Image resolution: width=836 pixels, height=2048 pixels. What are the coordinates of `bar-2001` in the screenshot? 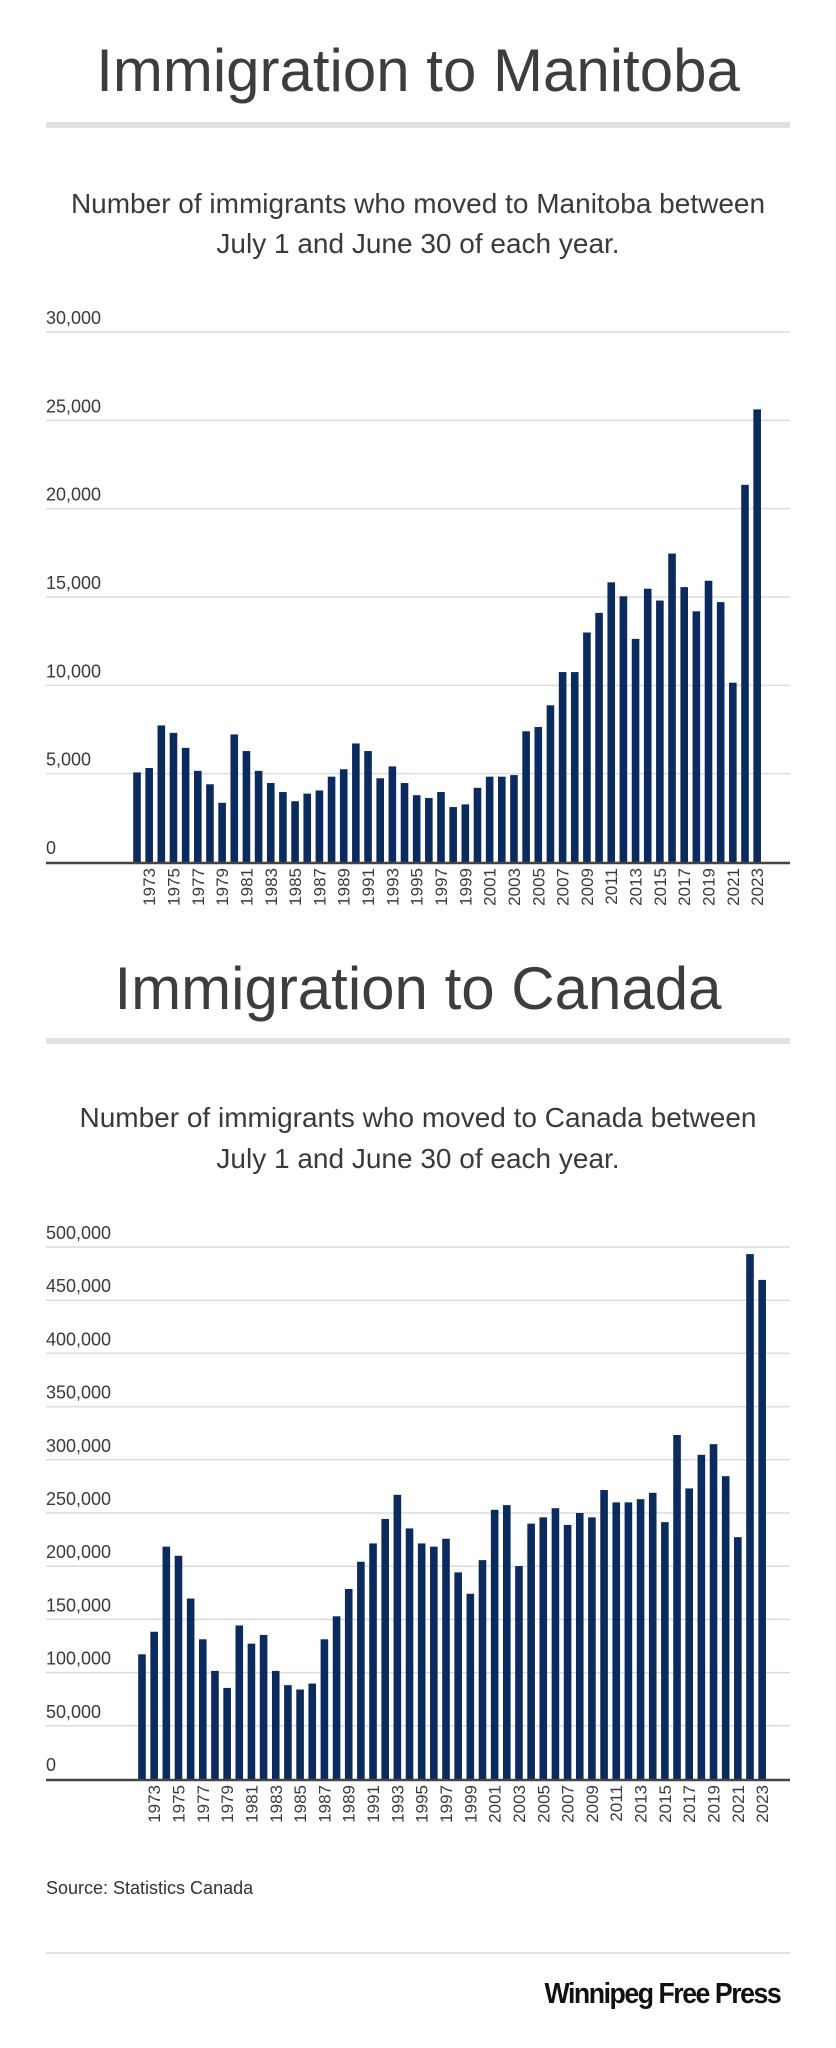 It's located at (489, 819).